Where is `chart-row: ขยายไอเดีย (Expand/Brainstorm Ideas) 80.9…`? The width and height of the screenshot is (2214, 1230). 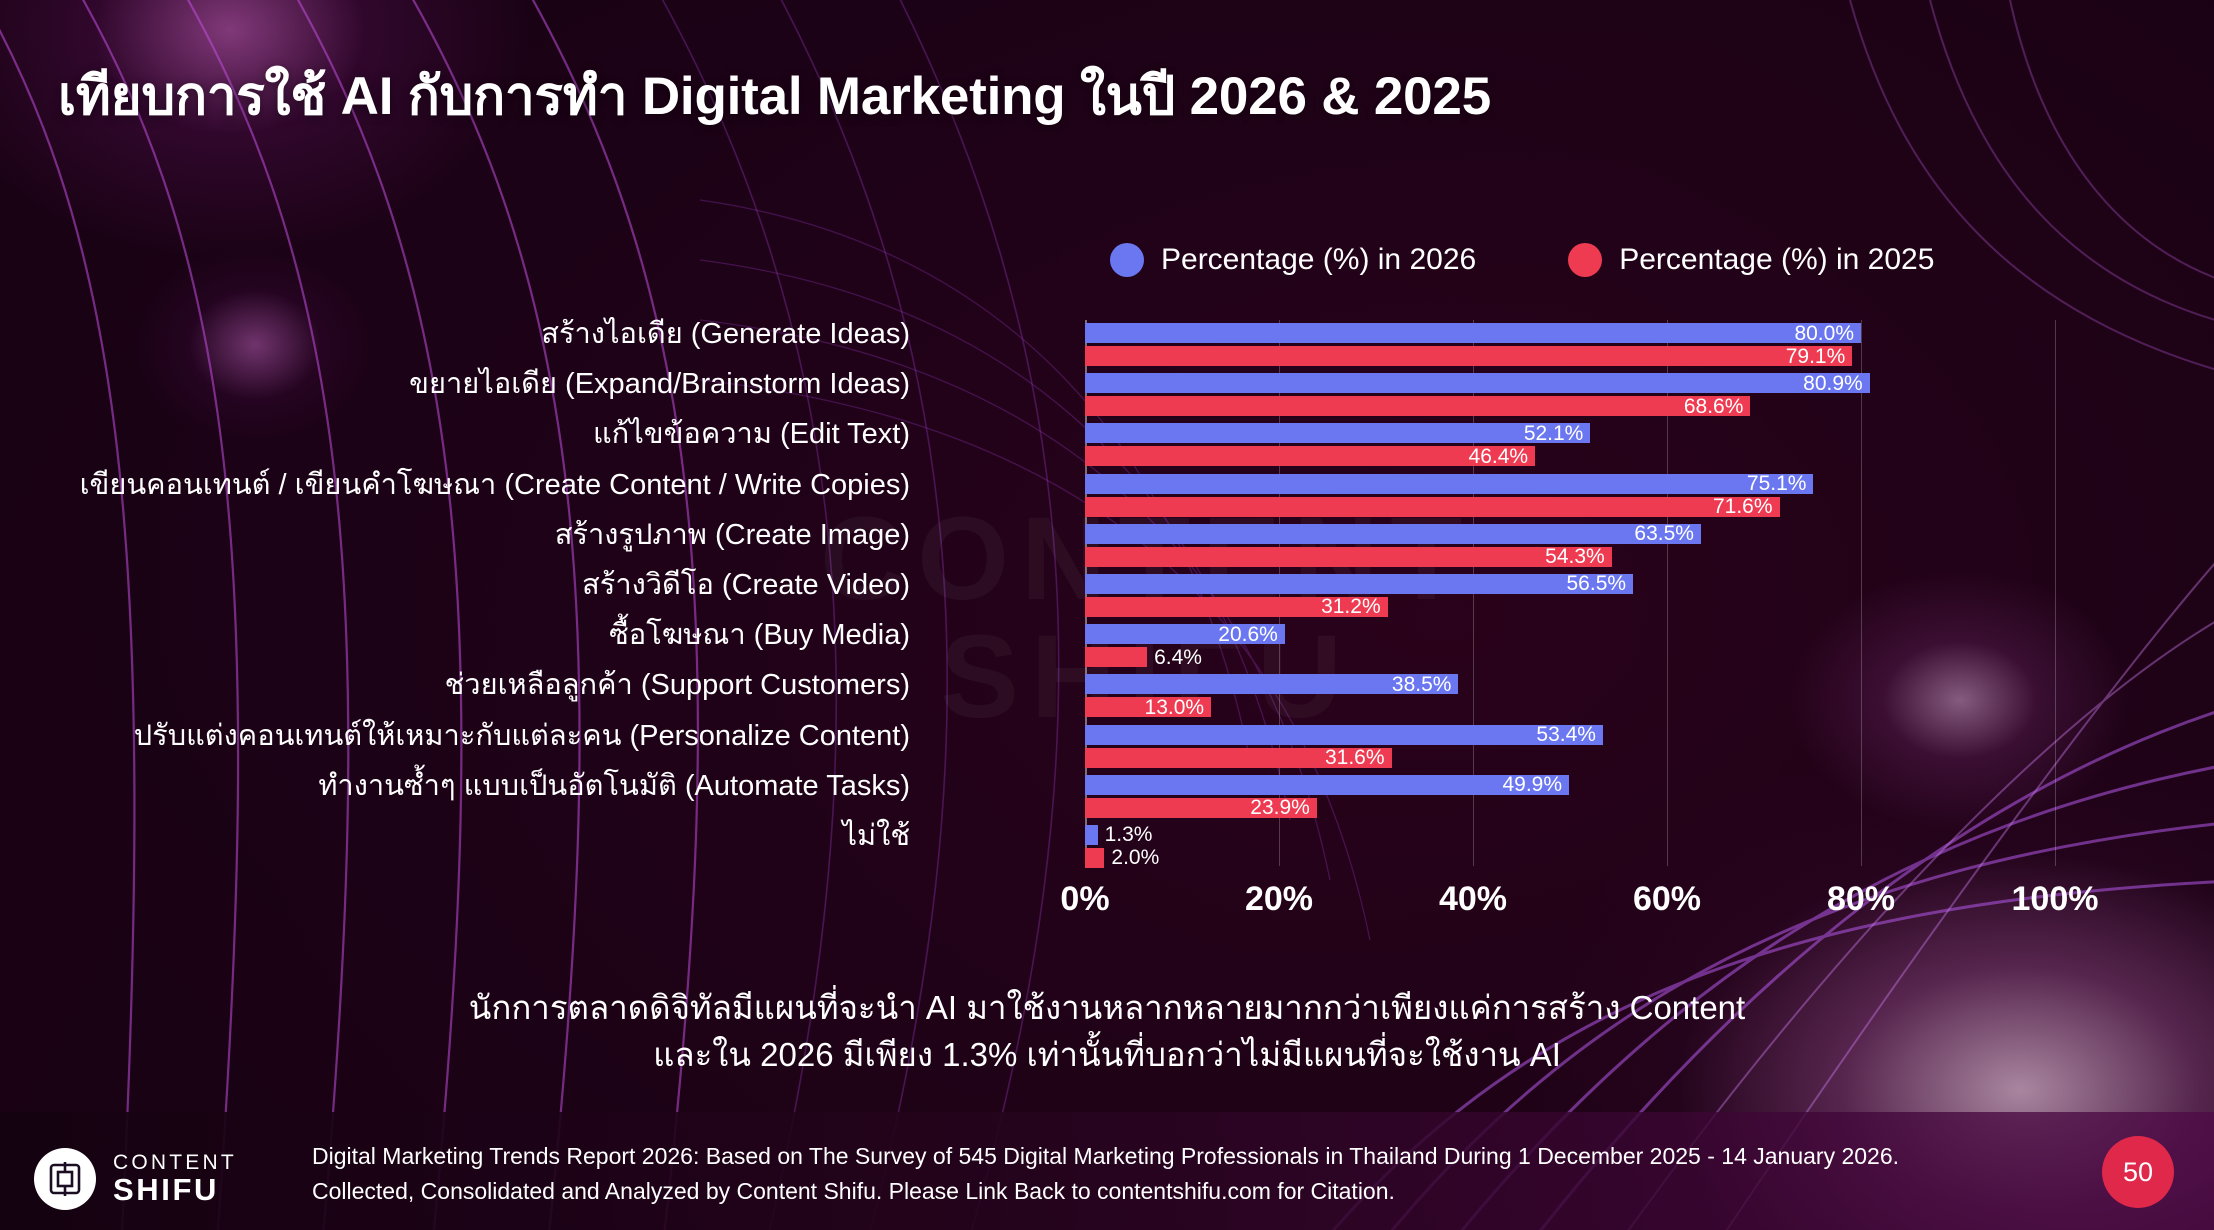
chart-row: ขยายไอเดีย (Expand/Brainstorm Ideas) 80.9… is located at coordinates (1232, 395).